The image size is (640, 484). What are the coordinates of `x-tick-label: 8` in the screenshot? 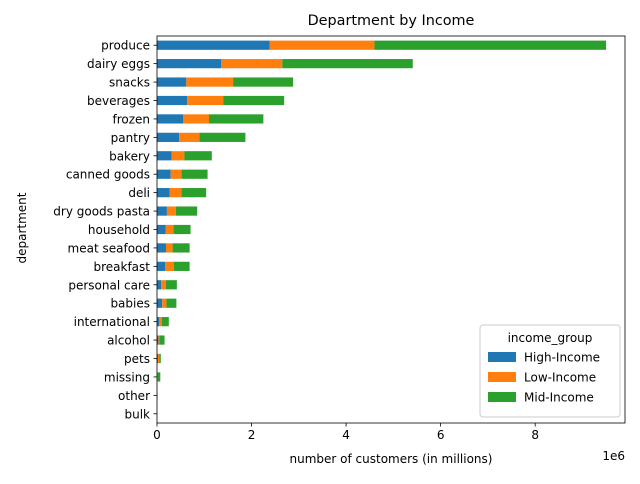 It's located at (535, 435).